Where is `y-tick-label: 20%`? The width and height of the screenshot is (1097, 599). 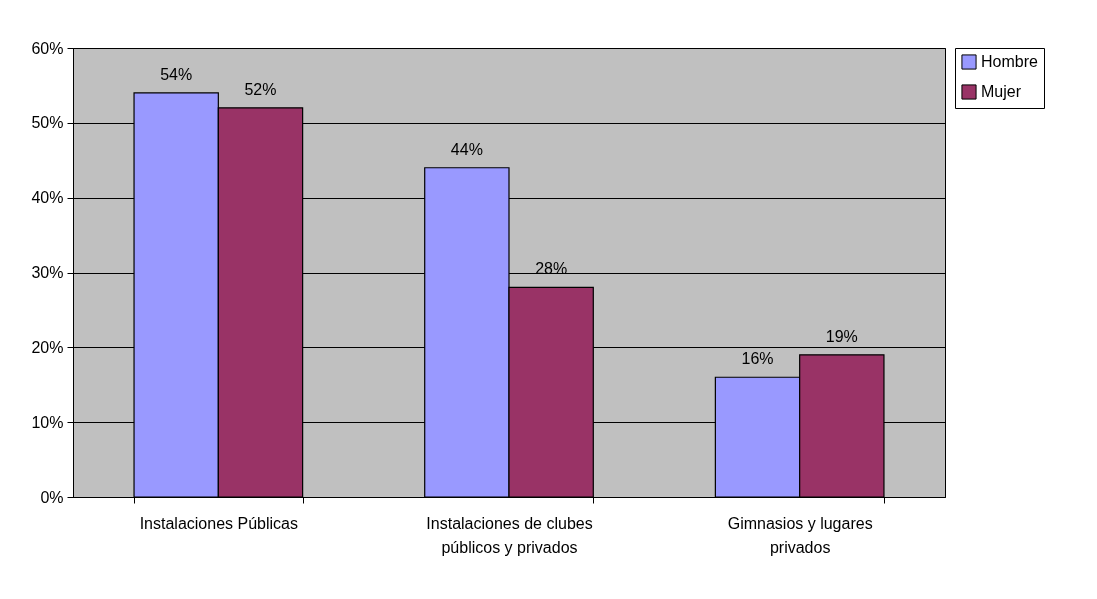 y-tick-label: 20% is located at coordinates (47, 347).